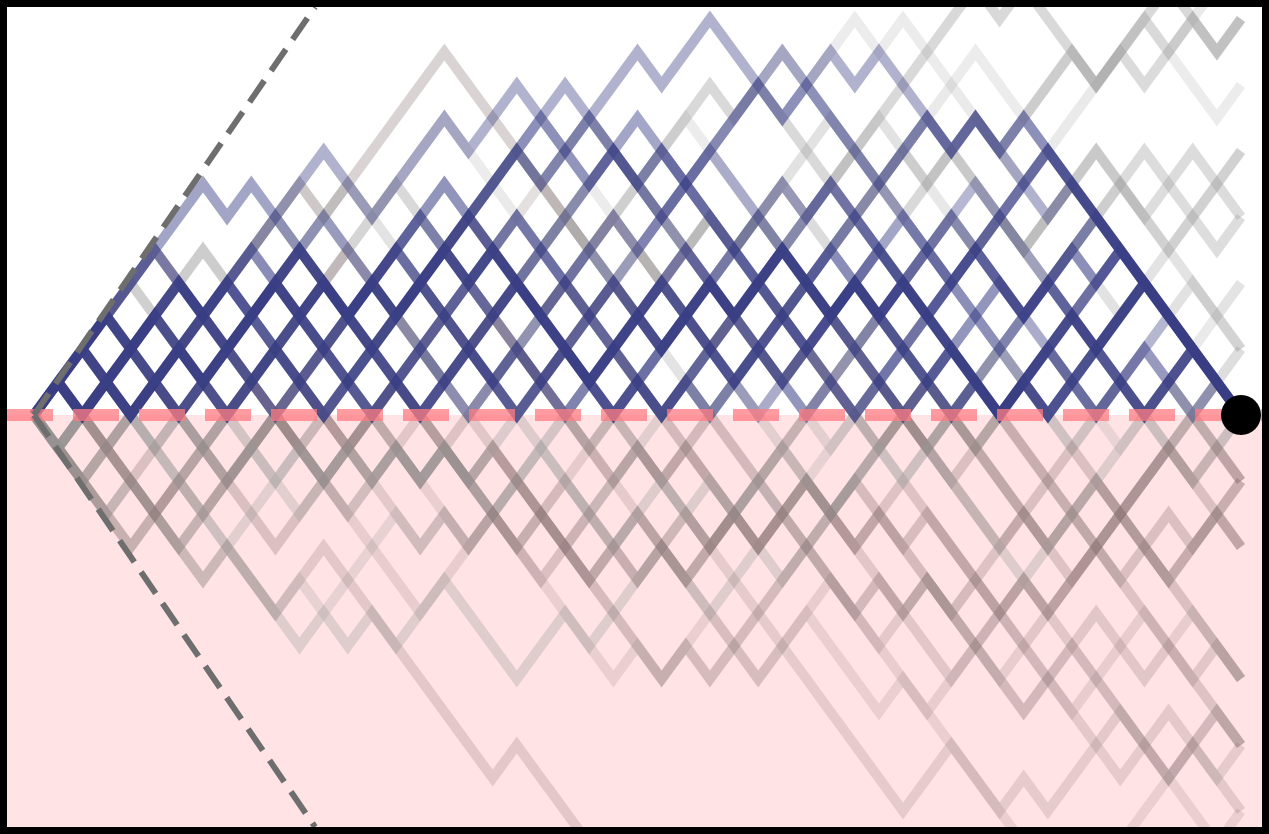  I want to click on endpoint-marker, so click(1241, 415).